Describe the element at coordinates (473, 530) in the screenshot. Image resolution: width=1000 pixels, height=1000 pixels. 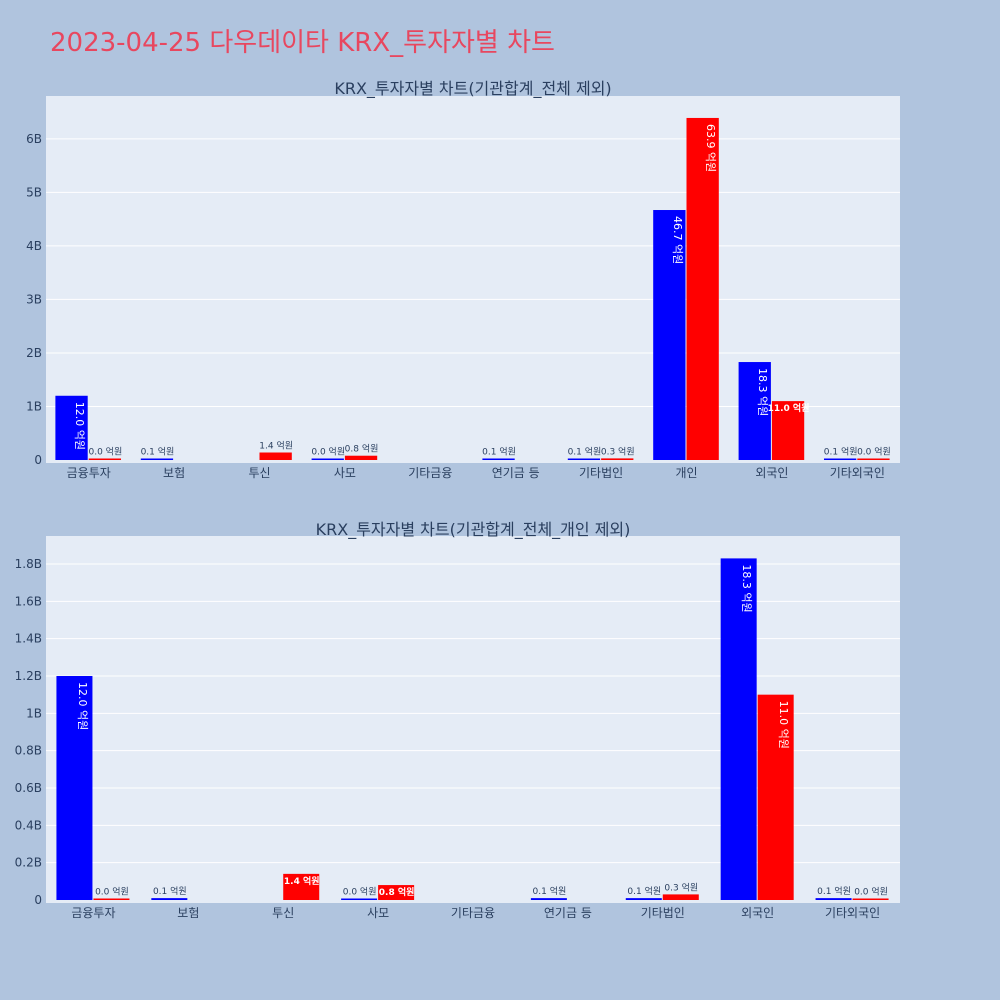
I see `chart-title: KRX_투자자별 차트(기관합계_전체_개인 제외)` at that location.